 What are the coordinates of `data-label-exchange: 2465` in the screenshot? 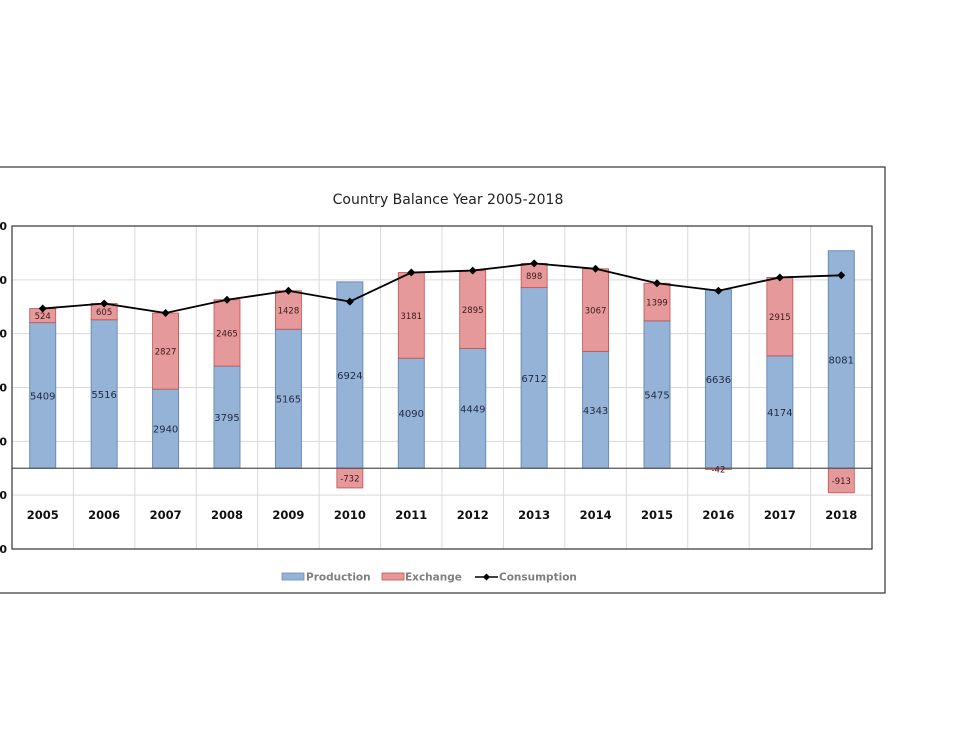 It's located at (227, 334).